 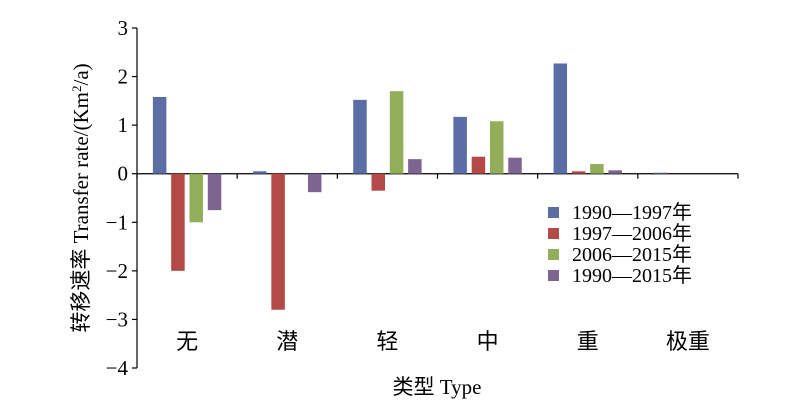 I want to click on legend-label: 1990—1997年, so click(x=632, y=212).